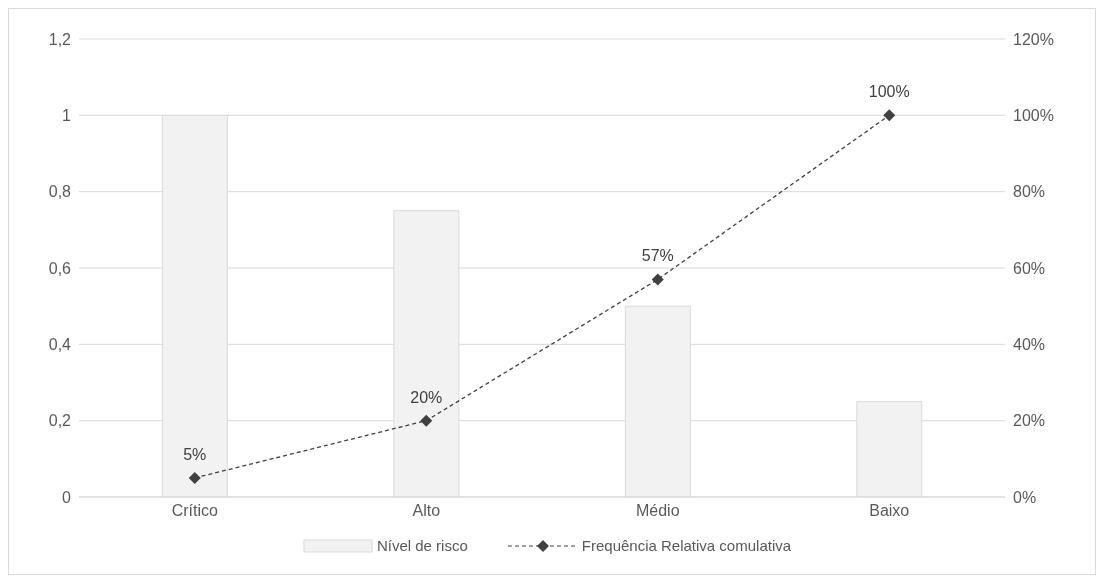  I want to click on y-tick-label: 0,8, so click(60, 192).